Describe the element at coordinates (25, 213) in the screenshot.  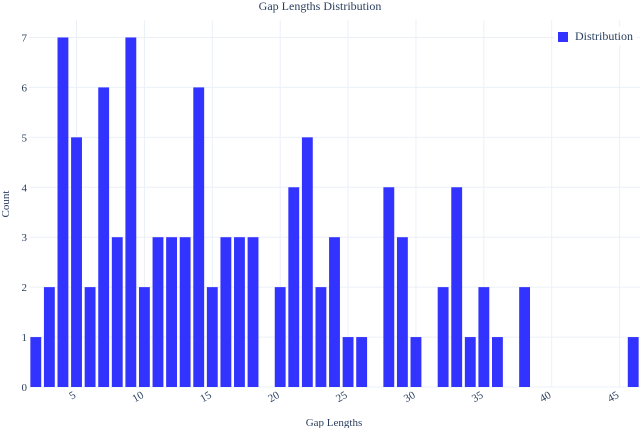
I see `y-tick-labels: 0 1 2 3 4 5 6 7` at that location.